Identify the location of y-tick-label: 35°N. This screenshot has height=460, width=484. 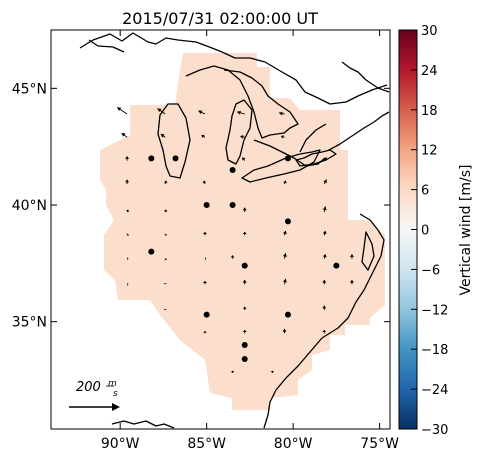
(29, 323).